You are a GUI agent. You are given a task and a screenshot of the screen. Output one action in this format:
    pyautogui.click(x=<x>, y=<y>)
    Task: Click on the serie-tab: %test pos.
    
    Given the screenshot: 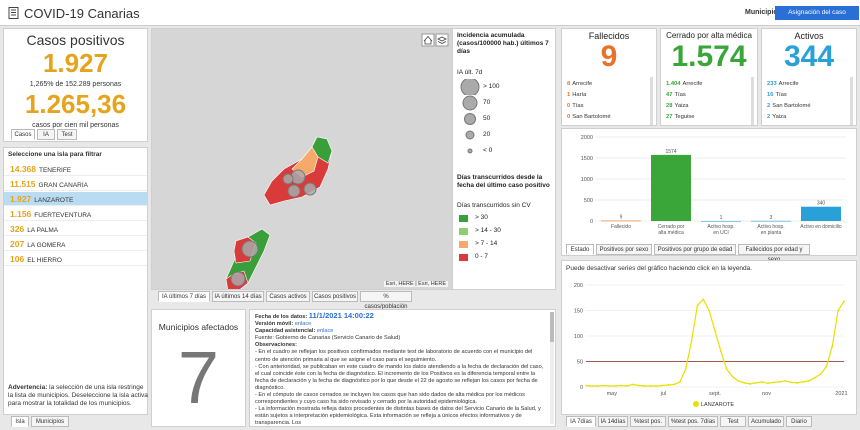 What is the action you would take?
    pyautogui.click(x=648, y=421)
    